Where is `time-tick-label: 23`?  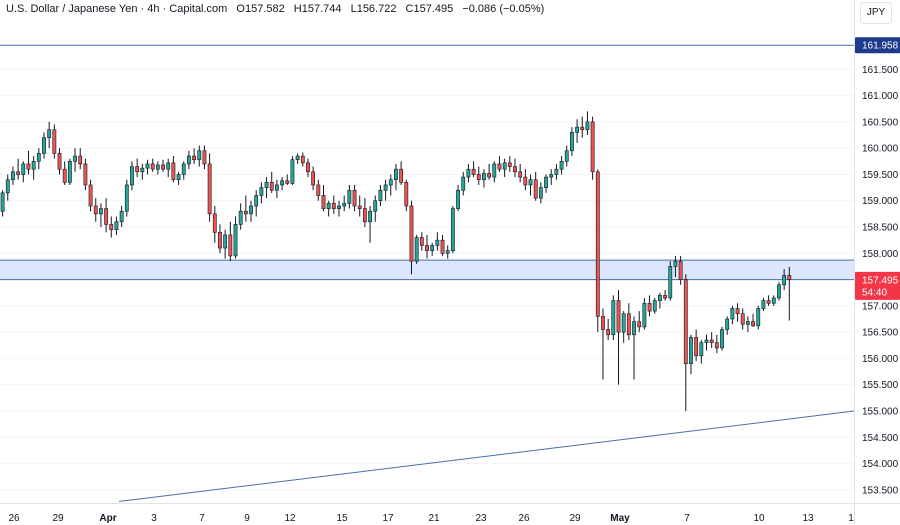
time-tick-label: 23 is located at coordinates (481, 518).